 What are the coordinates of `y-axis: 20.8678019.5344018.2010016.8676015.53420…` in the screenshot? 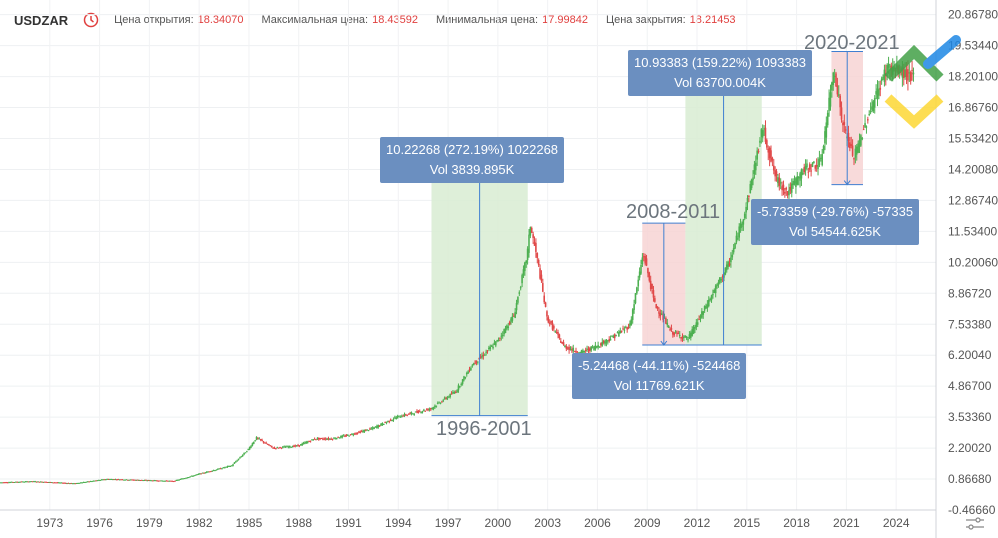 It's located at (966, 269).